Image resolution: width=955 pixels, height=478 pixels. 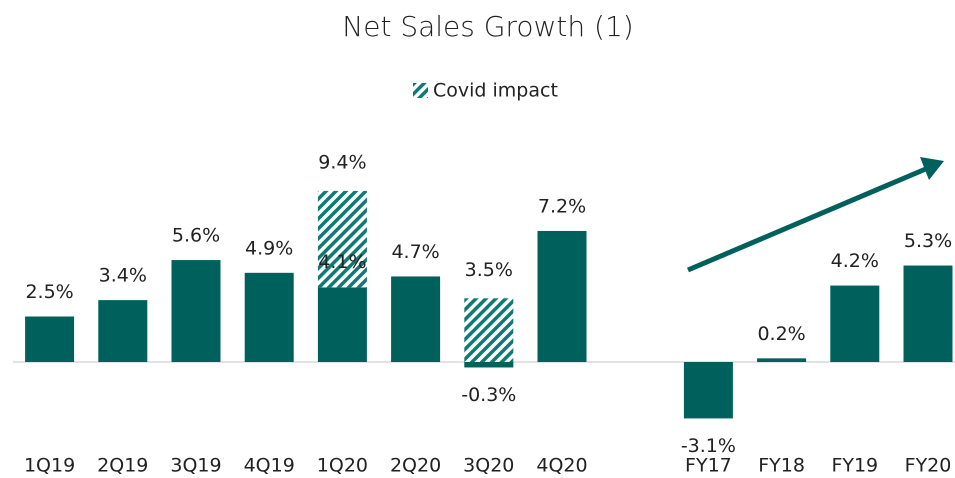 I want to click on data-label: 4.9%, so click(x=269, y=248).